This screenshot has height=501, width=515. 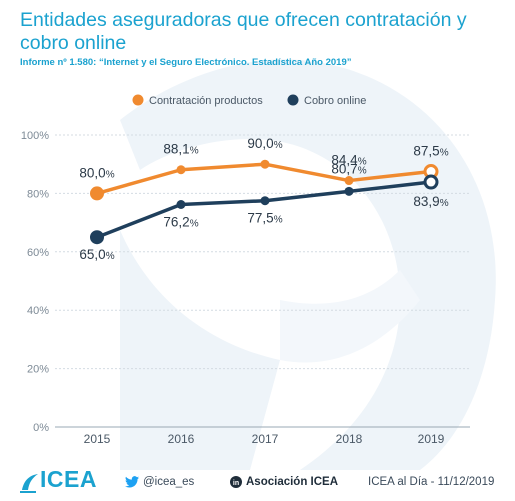 I want to click on data-label: 90,0%, so click(x=264, y=143).